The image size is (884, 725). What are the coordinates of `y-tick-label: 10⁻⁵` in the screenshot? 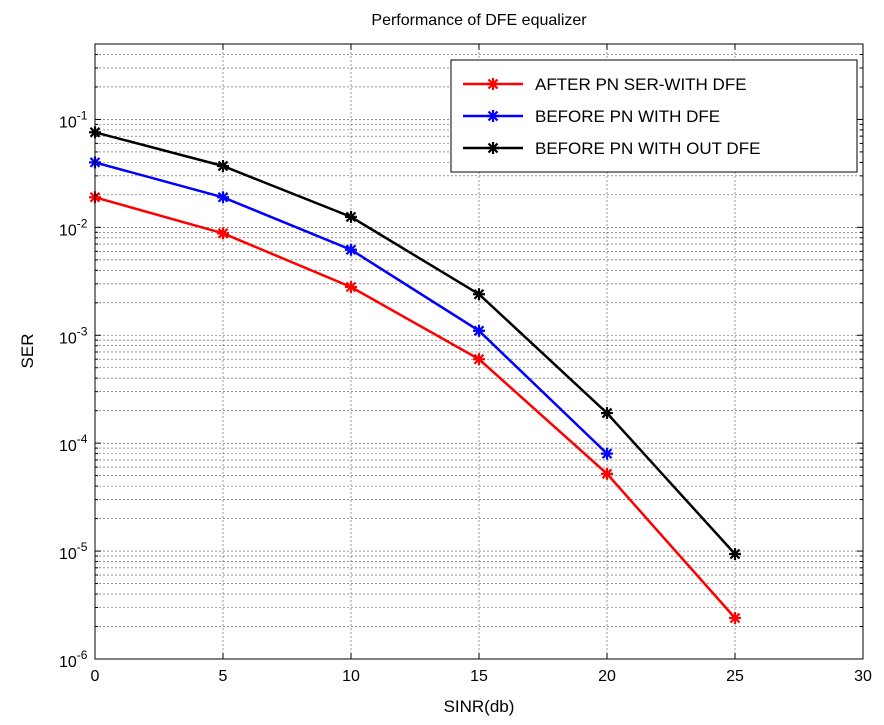 It's located at (73, 551).